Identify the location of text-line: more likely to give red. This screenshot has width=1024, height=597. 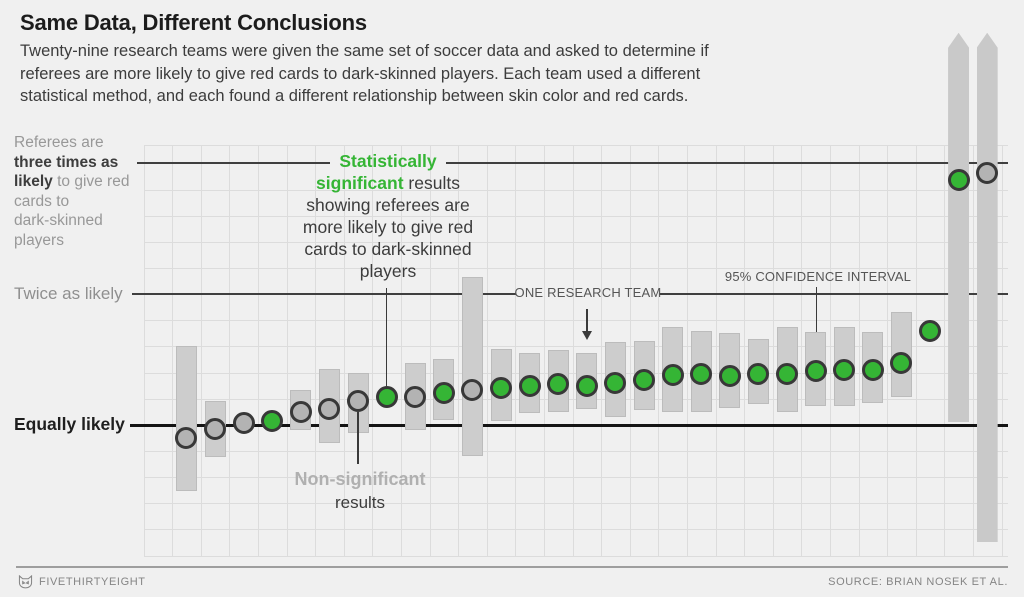
(388, 227).